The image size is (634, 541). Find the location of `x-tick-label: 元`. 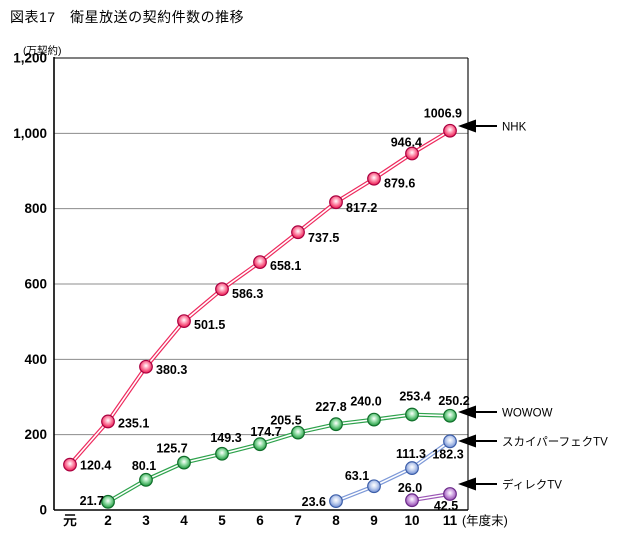

x-tick-label: 元 is located at coordinates (70, 520).